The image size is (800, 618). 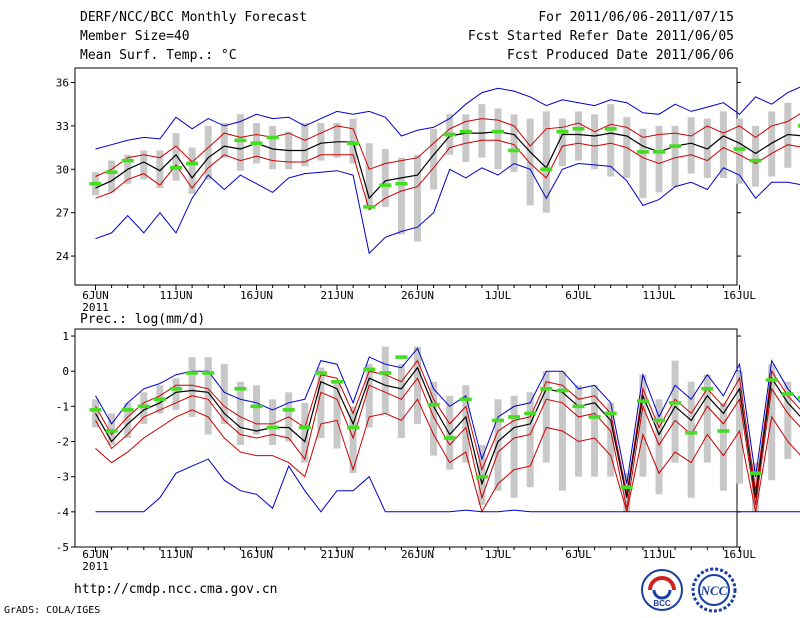 What do you see at coordinates (600, 36) in the screenshot?
I see `fcst-started-date: Fcst Started Refer Date 2011/06/05` at bounding box center [600, 36].